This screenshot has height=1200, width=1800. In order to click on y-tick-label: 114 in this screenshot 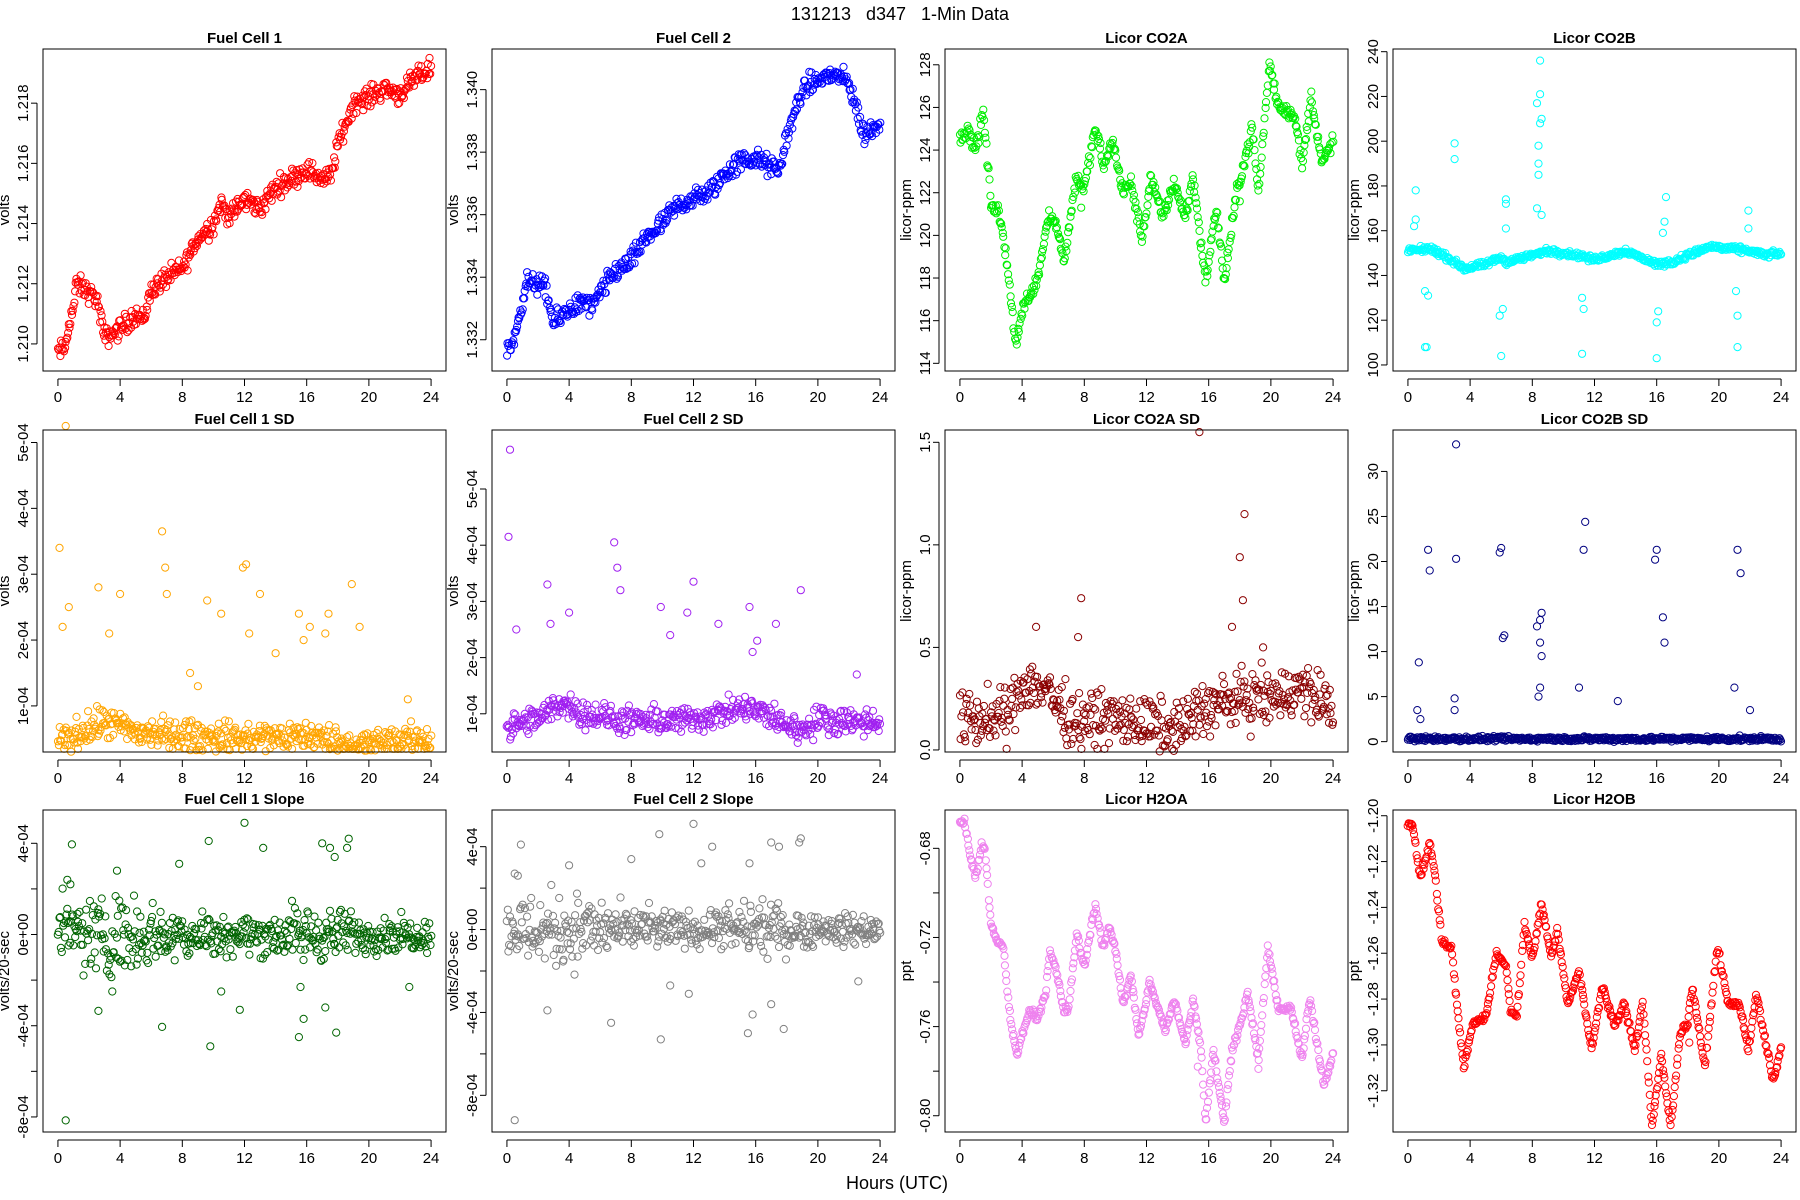, I will do `click(925, 363)`.